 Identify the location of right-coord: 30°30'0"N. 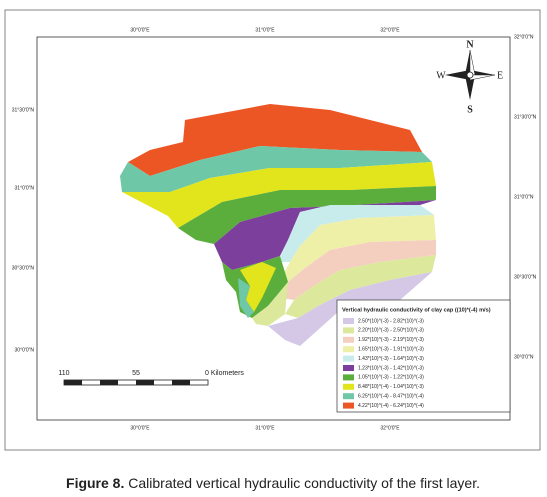
(525, 277).